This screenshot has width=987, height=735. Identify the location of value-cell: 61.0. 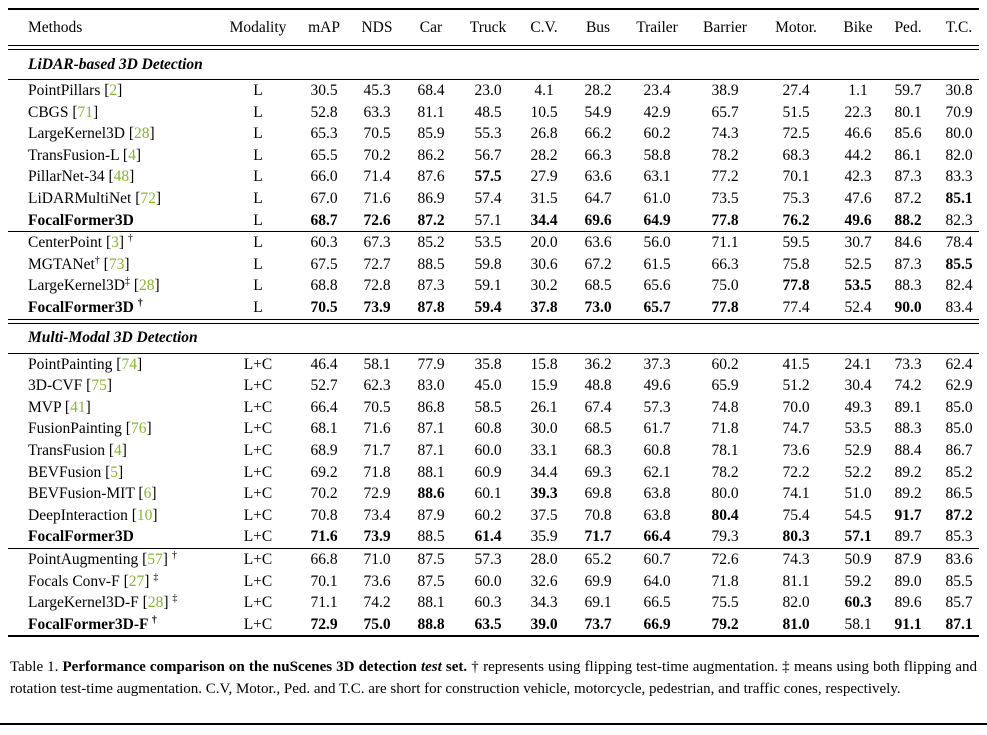
(657, 199).